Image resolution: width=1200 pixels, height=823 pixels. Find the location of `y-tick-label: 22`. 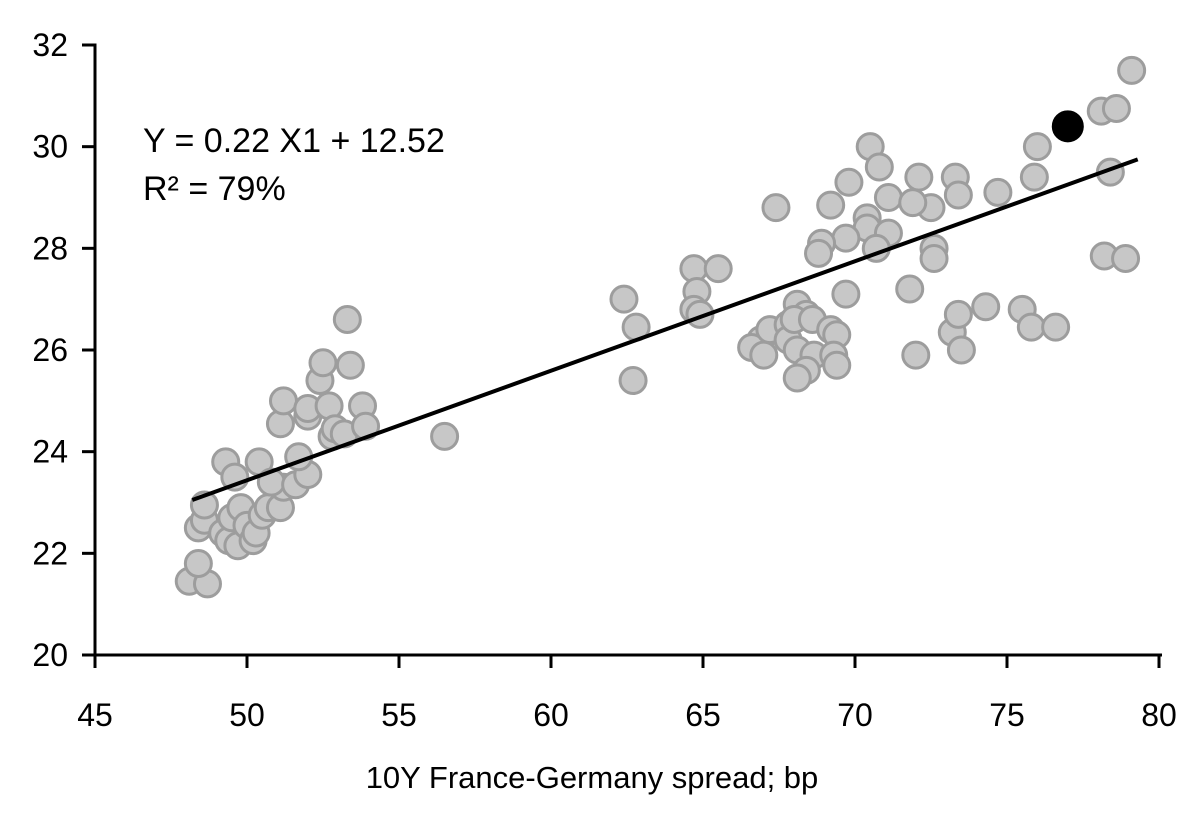

y-tick-label: 22 is located at coordinates (50, 553).